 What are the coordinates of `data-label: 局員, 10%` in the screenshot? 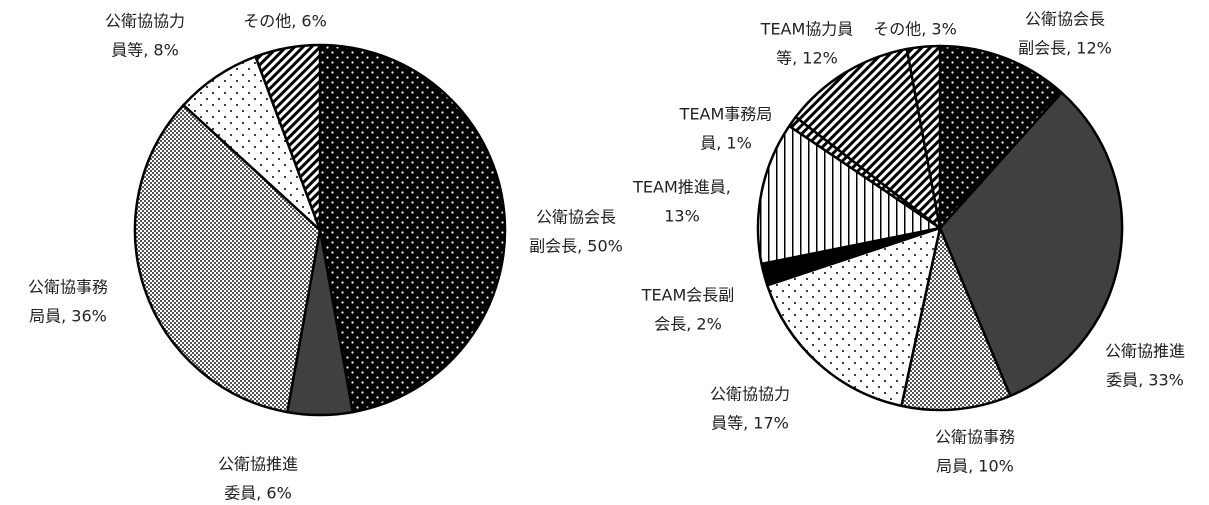 It's located at (975, 466).